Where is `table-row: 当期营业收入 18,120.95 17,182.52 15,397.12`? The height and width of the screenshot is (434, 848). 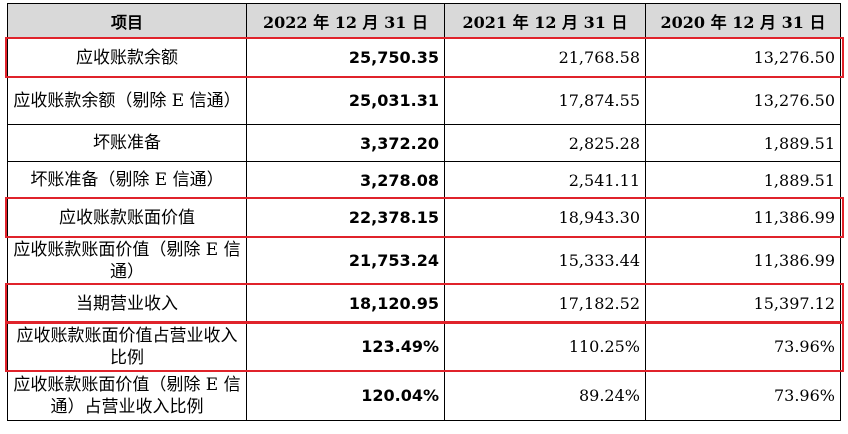 table-row: 当期营业收入 18,120.95 17,182.52 15,397.12 is located at coordinates (424, 303).